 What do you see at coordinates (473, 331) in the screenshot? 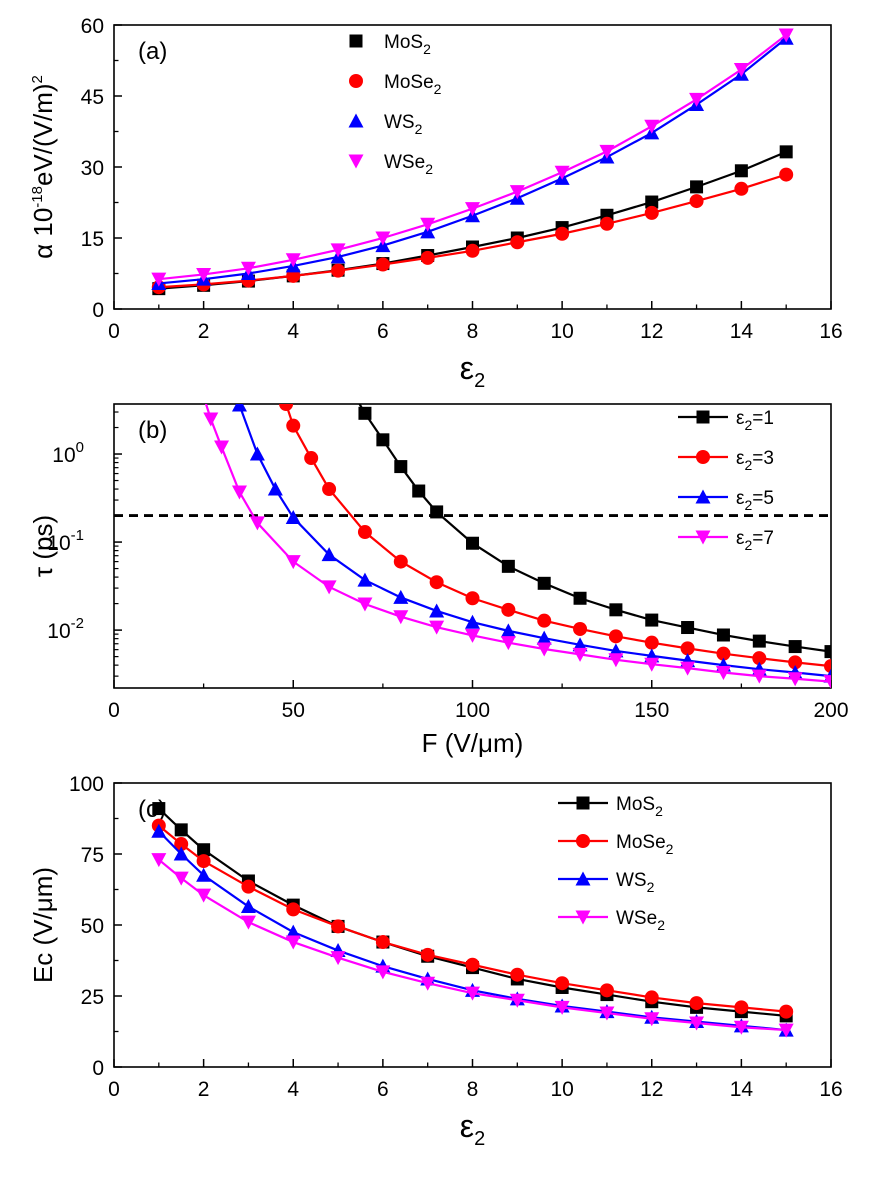
I see `x-tick-label-a: 8` at bounding box center [473, 331].